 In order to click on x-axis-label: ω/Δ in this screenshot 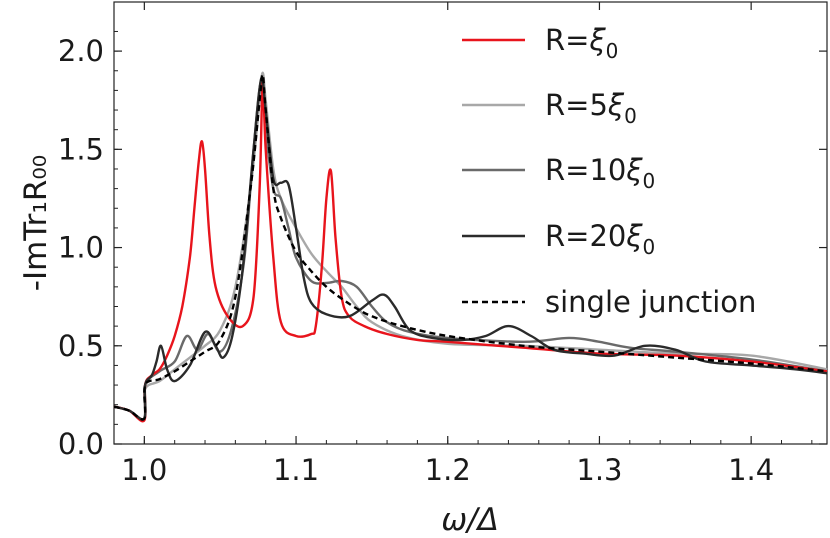, I will do `click(470, 520)`.